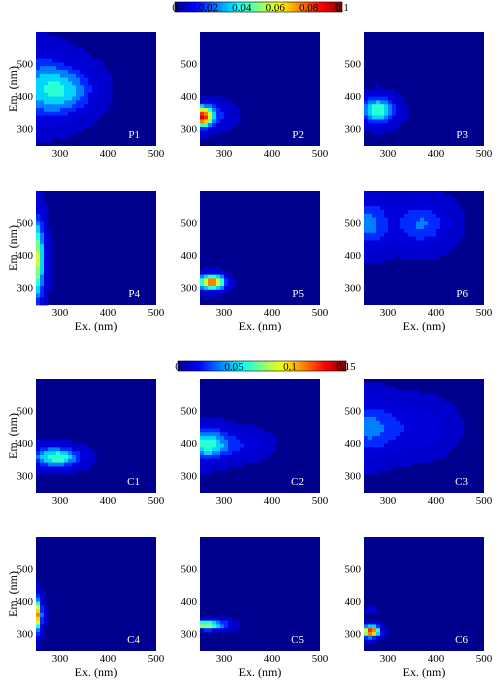 The width and height of the screenshot is (500, 683). What do you see at coordinates (353, 477) in the screenshot?
I see `y-tick-label: 300` at bounding box center [353, 477].